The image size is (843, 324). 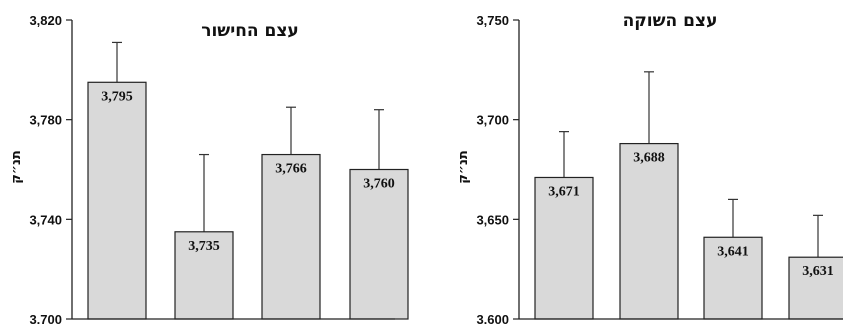 I want to click on chart-title: עצם החישור, so click(x=250, y=31).